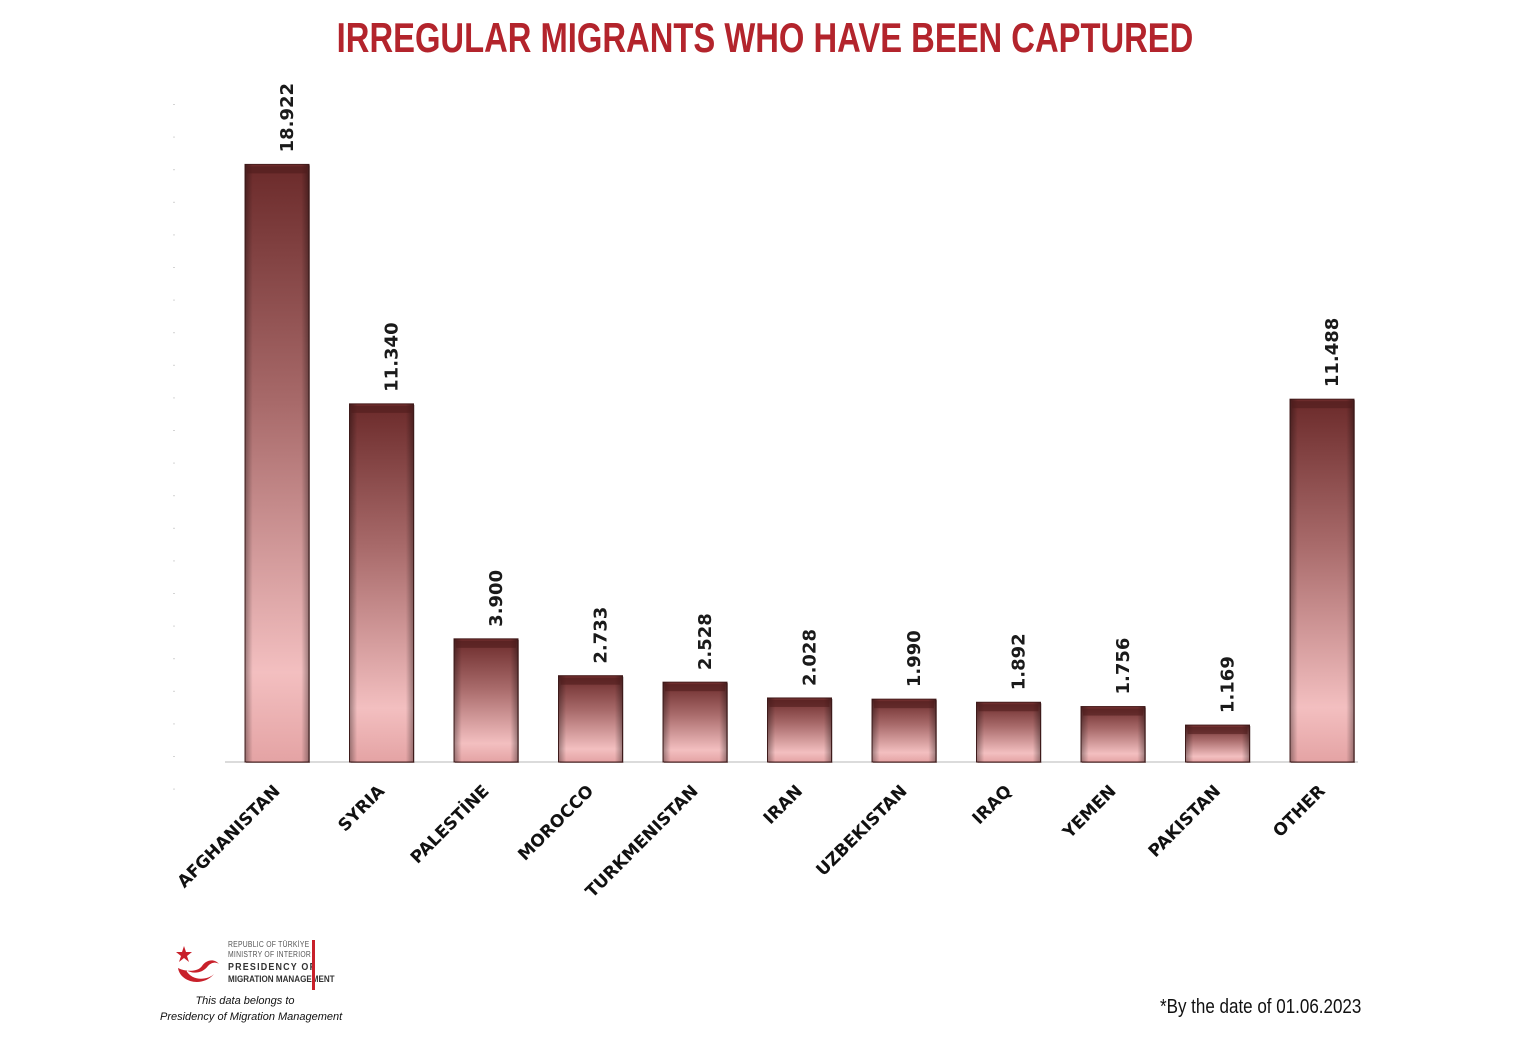 The image size is (1530, 1057). What do you see at coordinates (287, 117) in the screenshot?
I see `value-label: 18.922` at bounding box center [287, 117].